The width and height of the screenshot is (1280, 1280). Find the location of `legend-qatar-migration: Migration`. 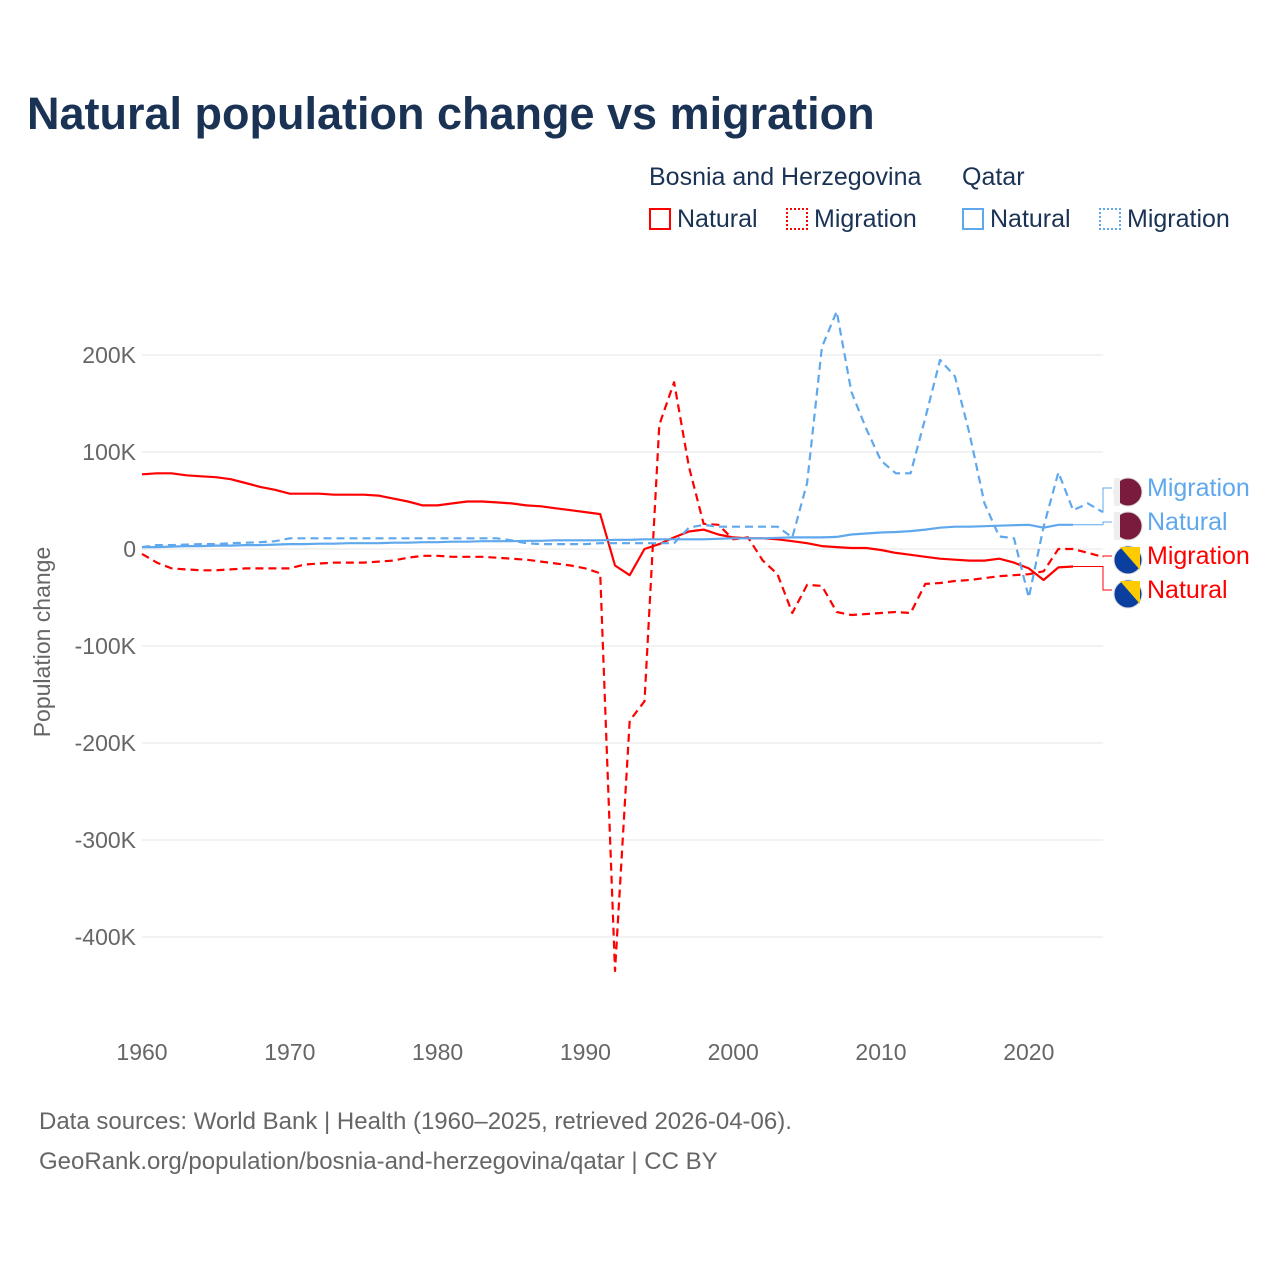

legend-qatar-migration: Migration is located at coordinates (1164, 219).